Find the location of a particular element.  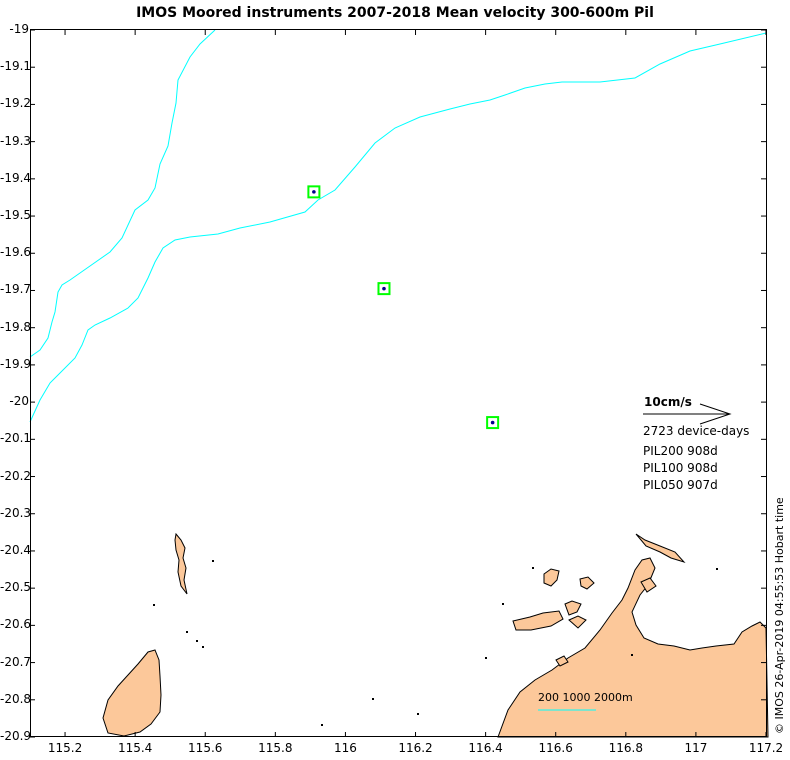

x-tick-label: 115.6 is located at coordinates (205, 748).